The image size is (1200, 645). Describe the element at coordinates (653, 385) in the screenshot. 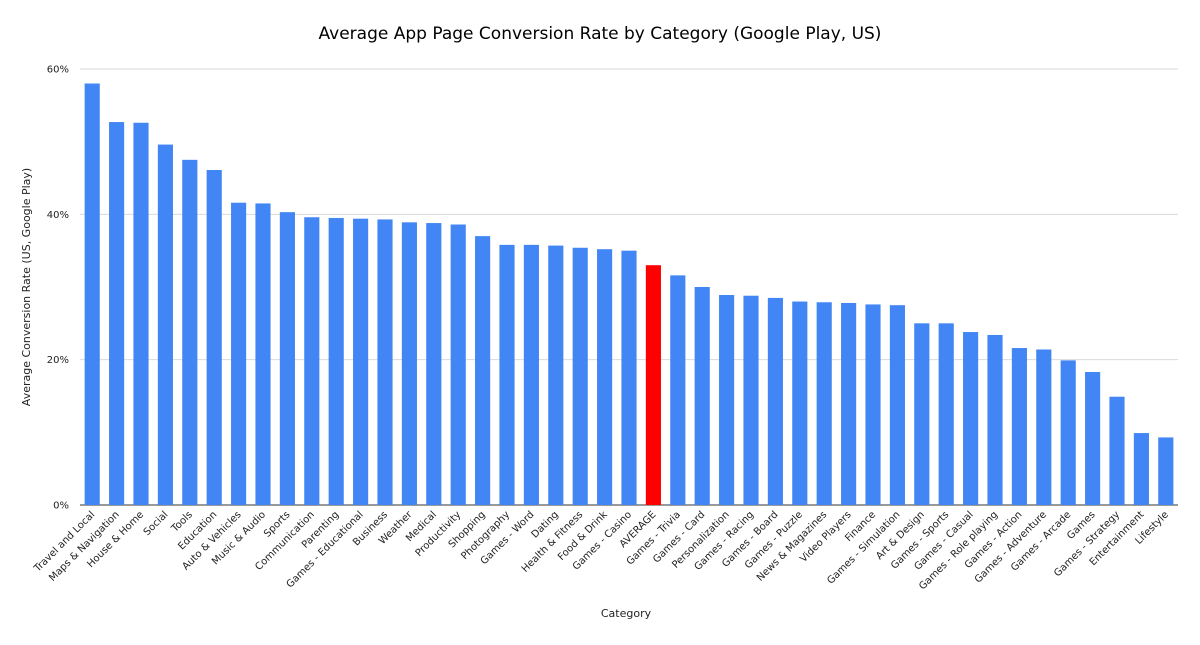

I see `bar-average` at that location.